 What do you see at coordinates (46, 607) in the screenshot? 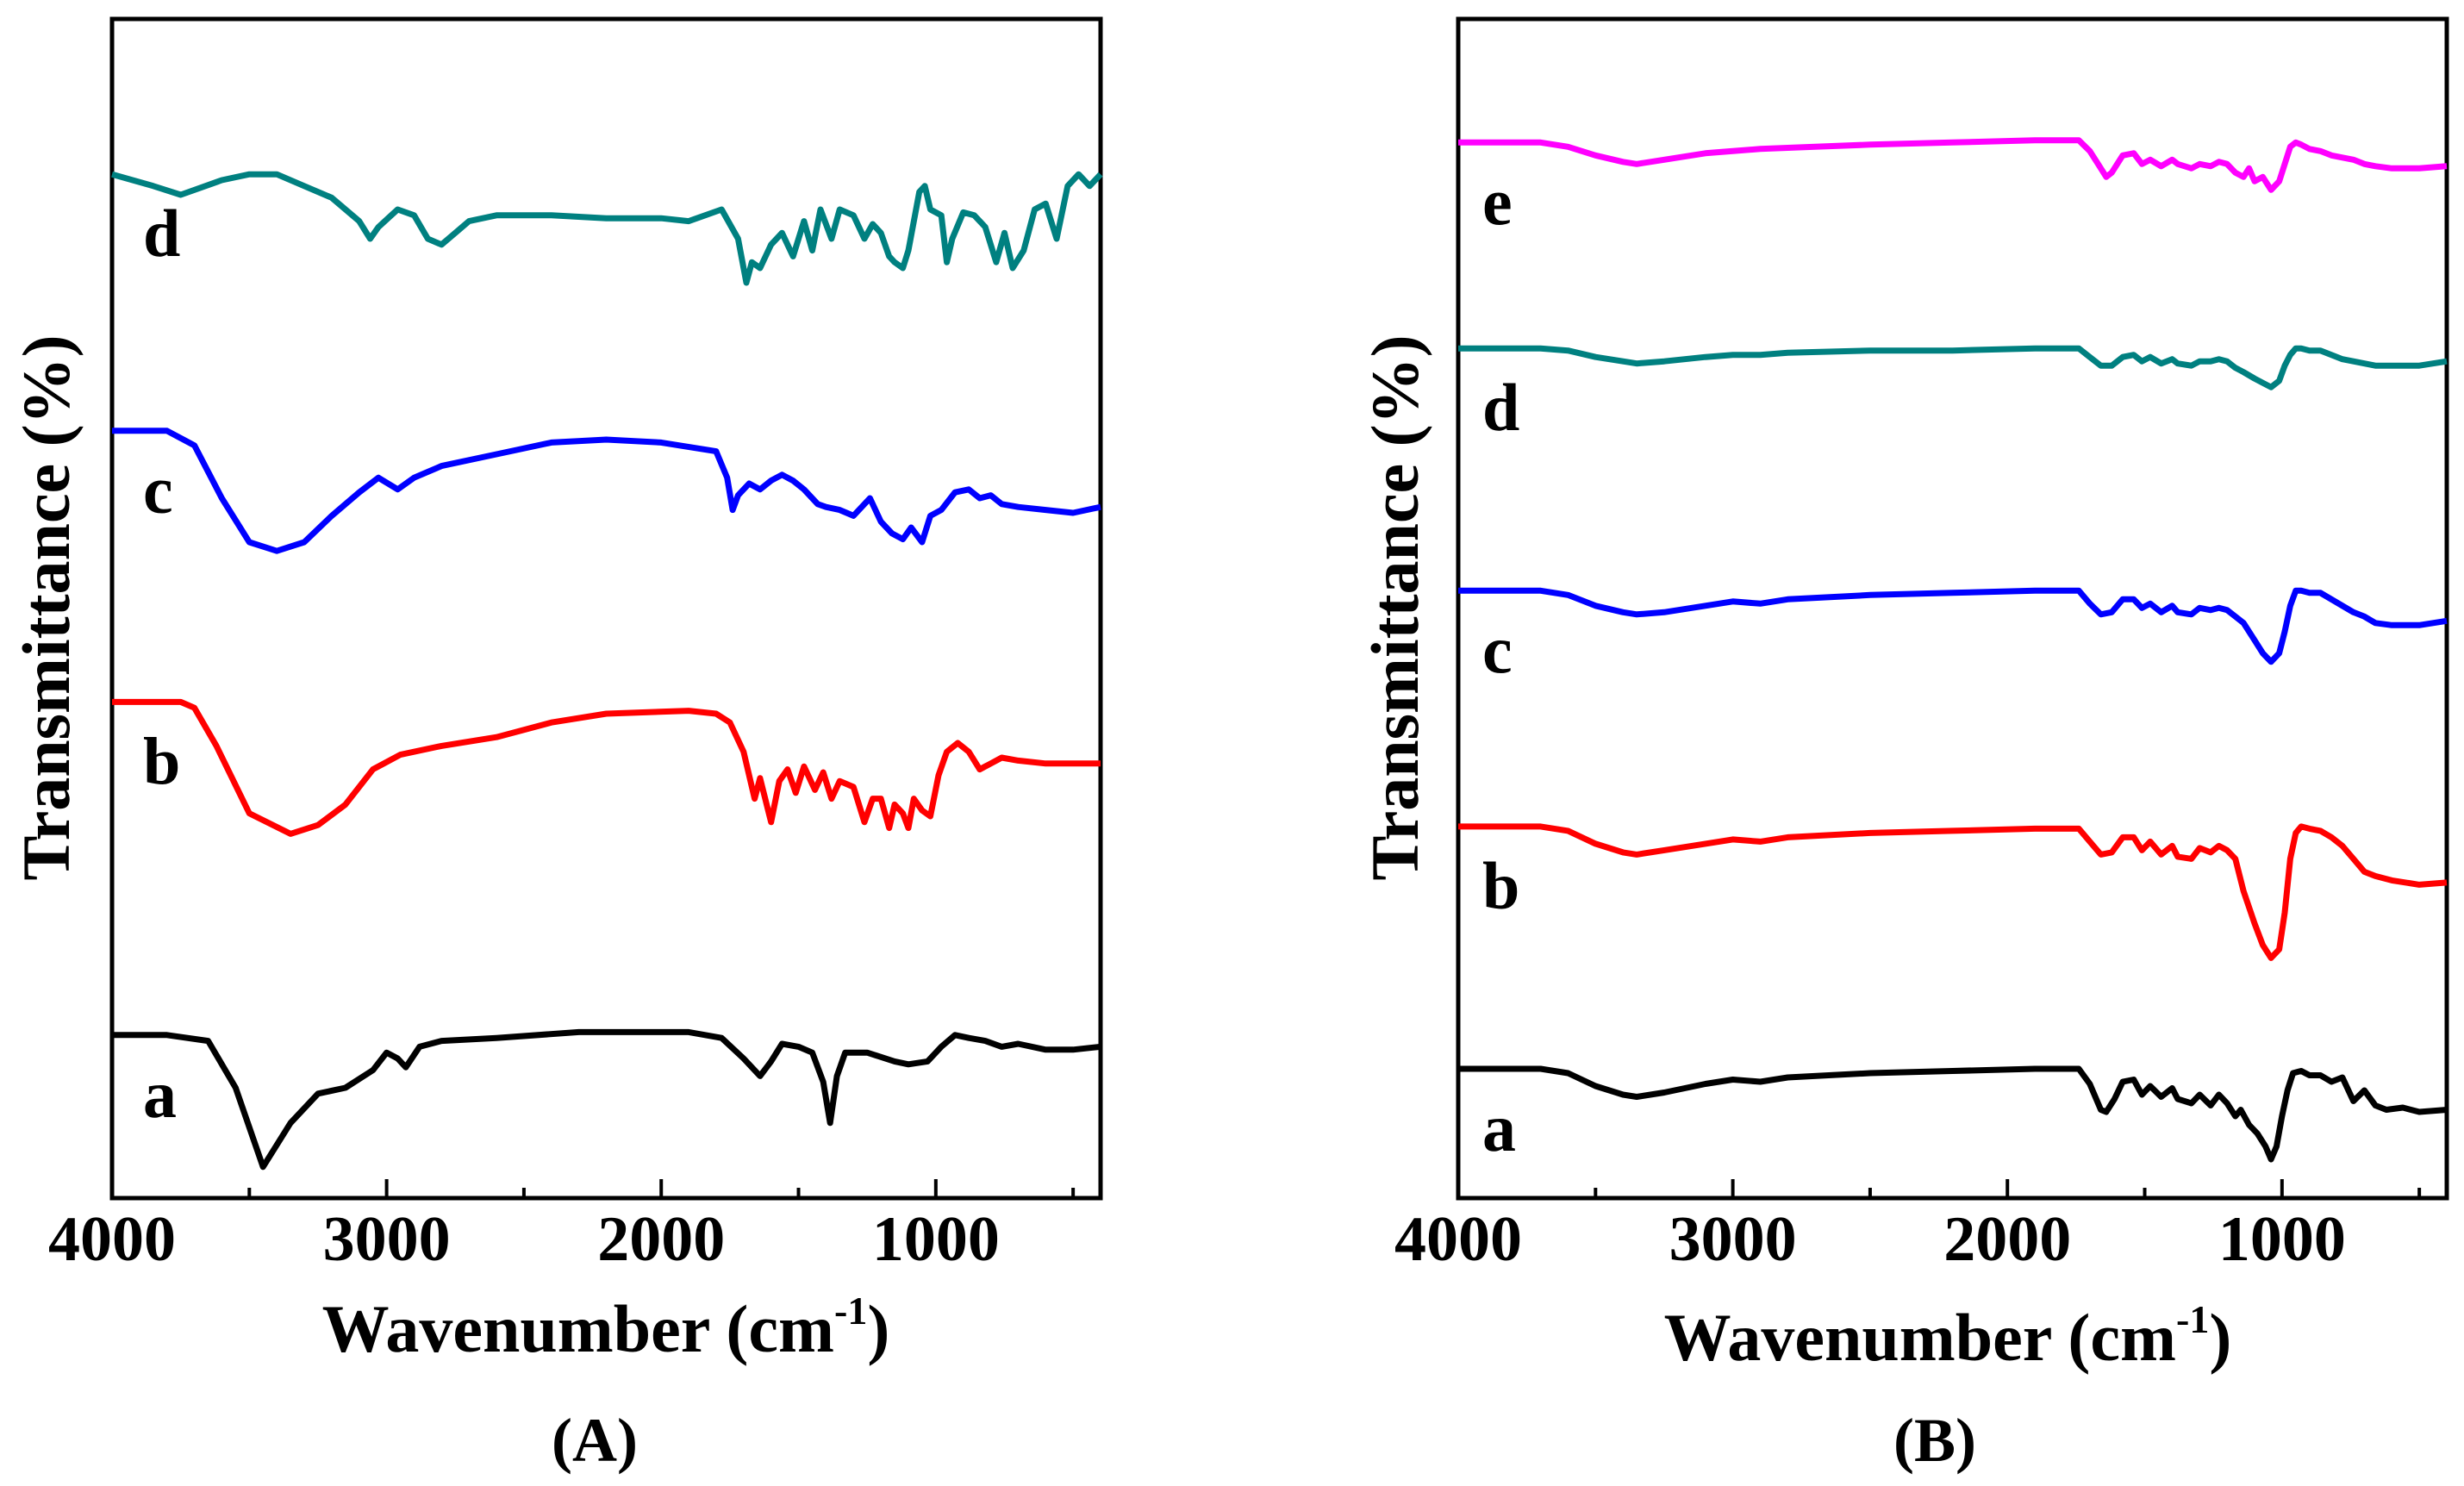
I see `panel-a-y-axis-label: Transmittance (%)` at bounding box center [46, 607].